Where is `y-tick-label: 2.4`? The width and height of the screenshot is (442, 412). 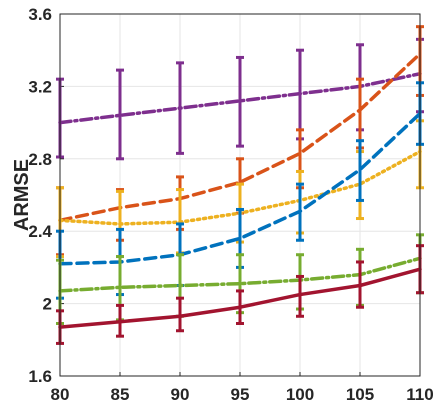 y-tick-label: 2.4 is located at coordinates (40, 231).